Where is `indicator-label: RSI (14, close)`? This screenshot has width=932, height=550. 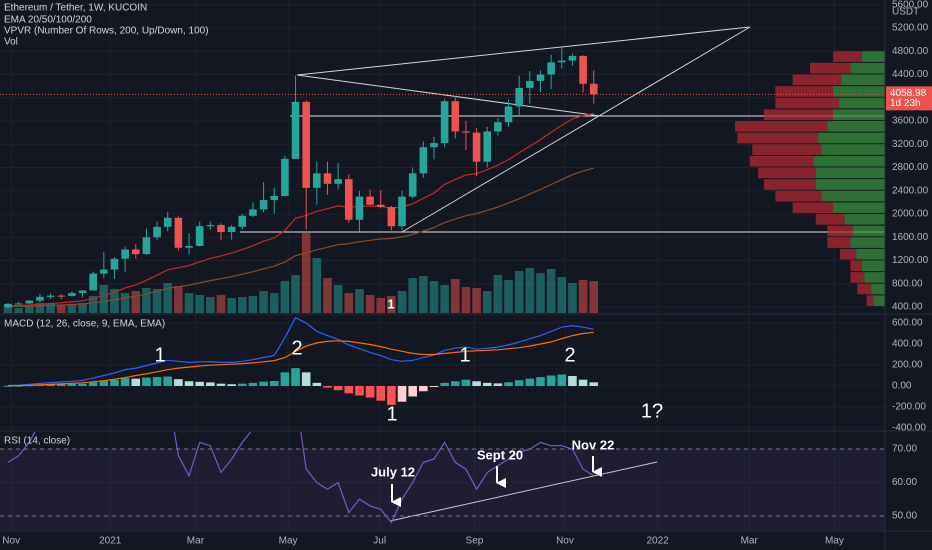 indicator-label: RSI (14, close) is located at coordinates (37, 441).